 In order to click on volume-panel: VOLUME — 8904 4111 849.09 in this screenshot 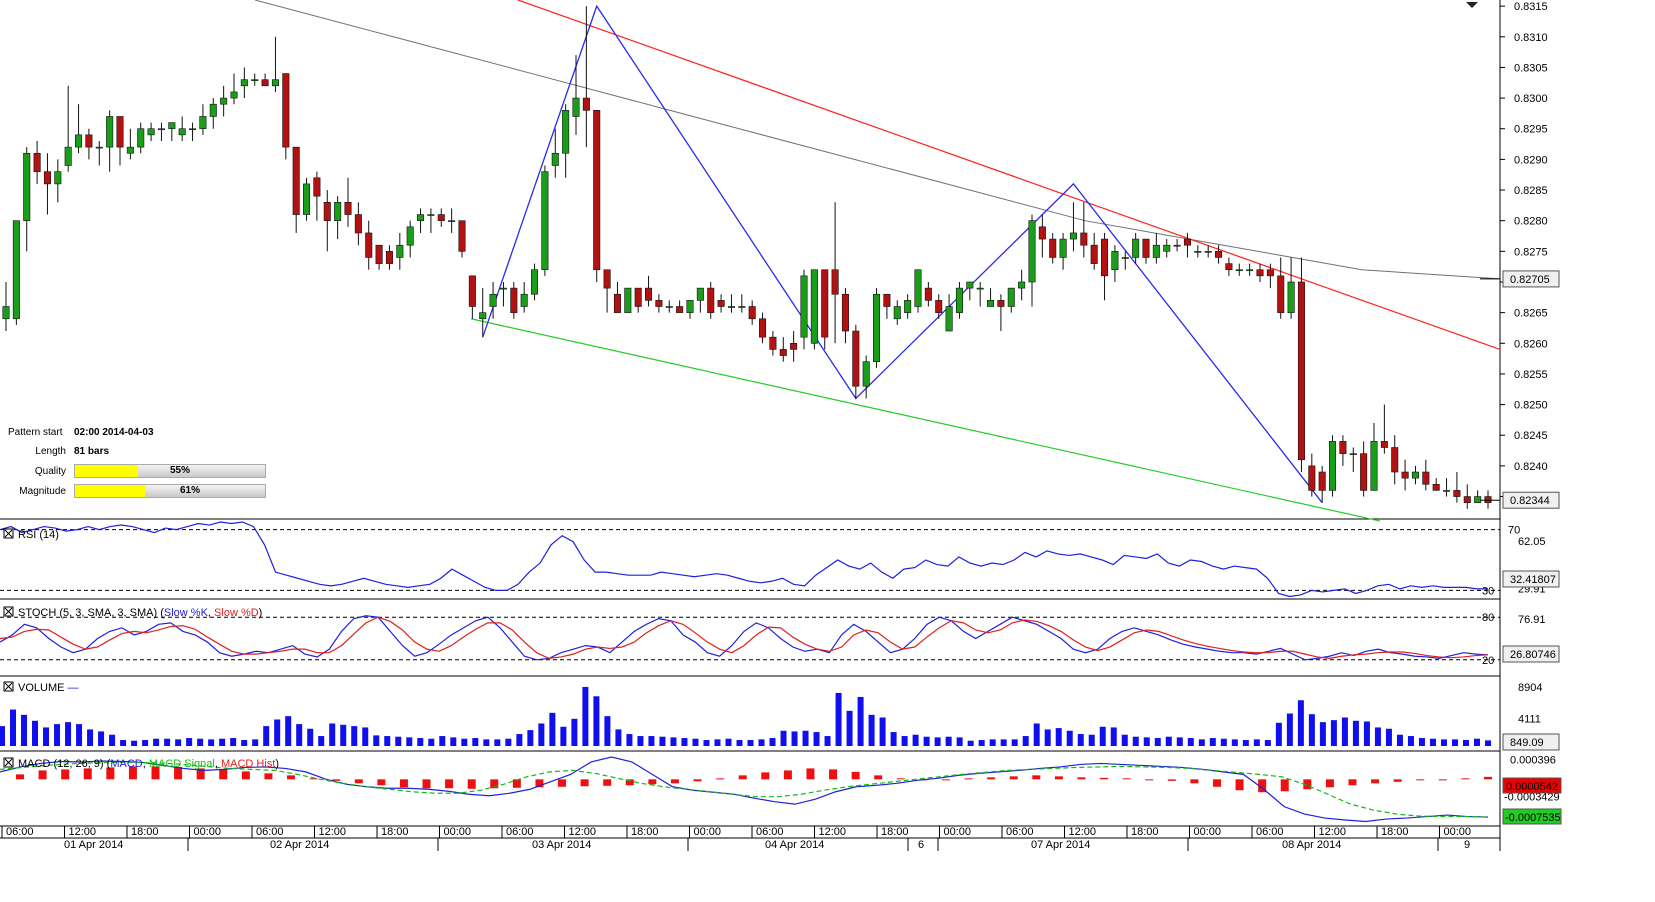, I will do `click(780, 716)`.